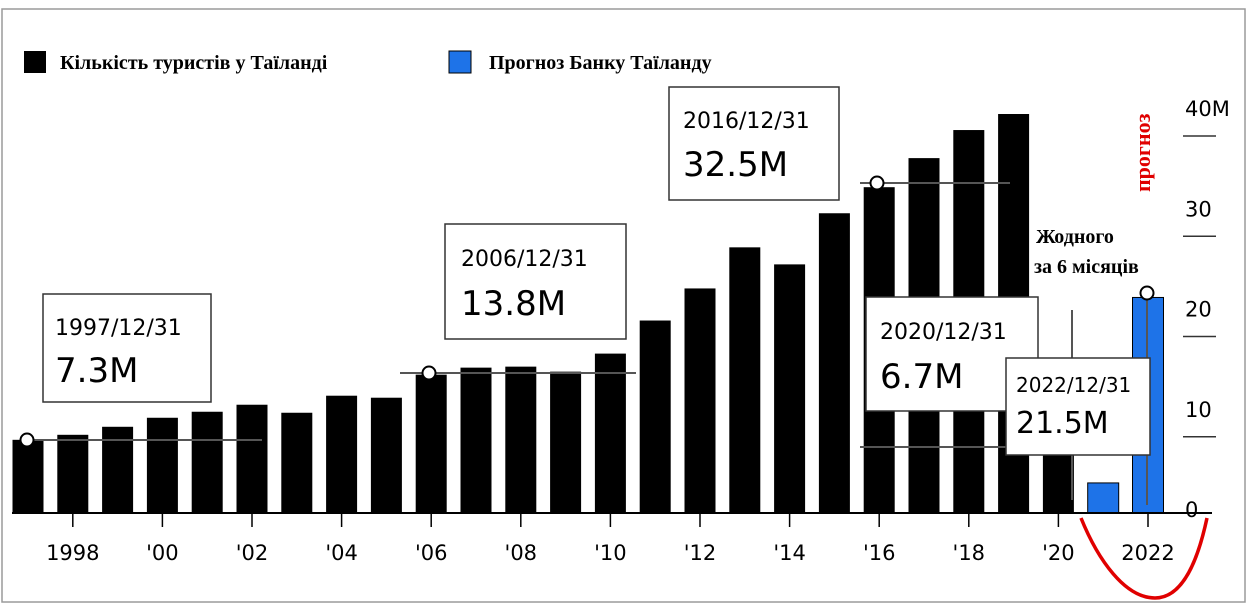  What do you see at coordinates (1198, 209) in the screenshot?
I see `y-tick-label: 30` at bounding box center [1198, 209].